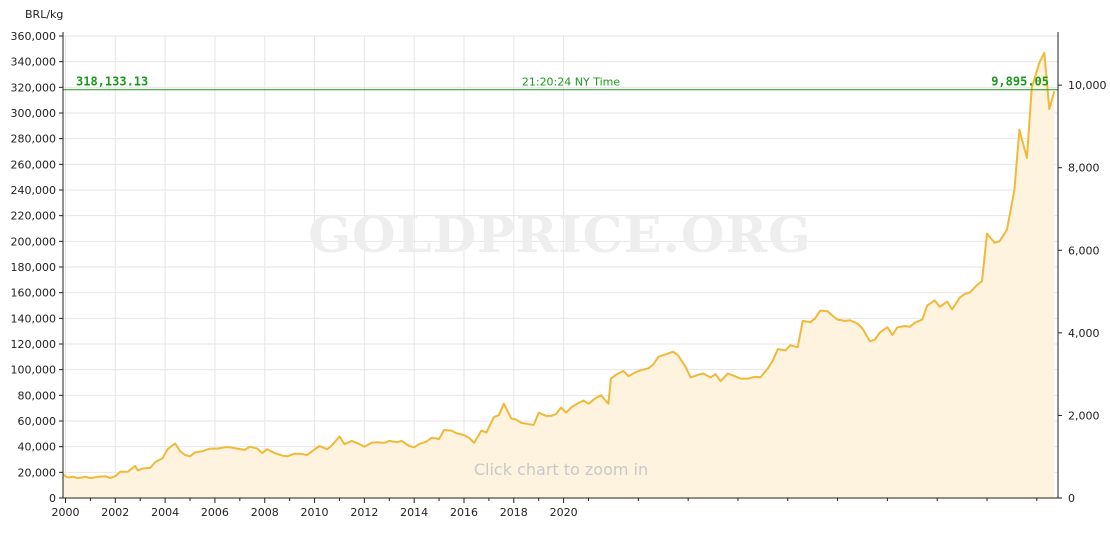 The image size is (1110, 539). Describe the element at coordinates (561, 469) in the screenshot. I see `zoom-hint: Click chart to zoom in` at that location.